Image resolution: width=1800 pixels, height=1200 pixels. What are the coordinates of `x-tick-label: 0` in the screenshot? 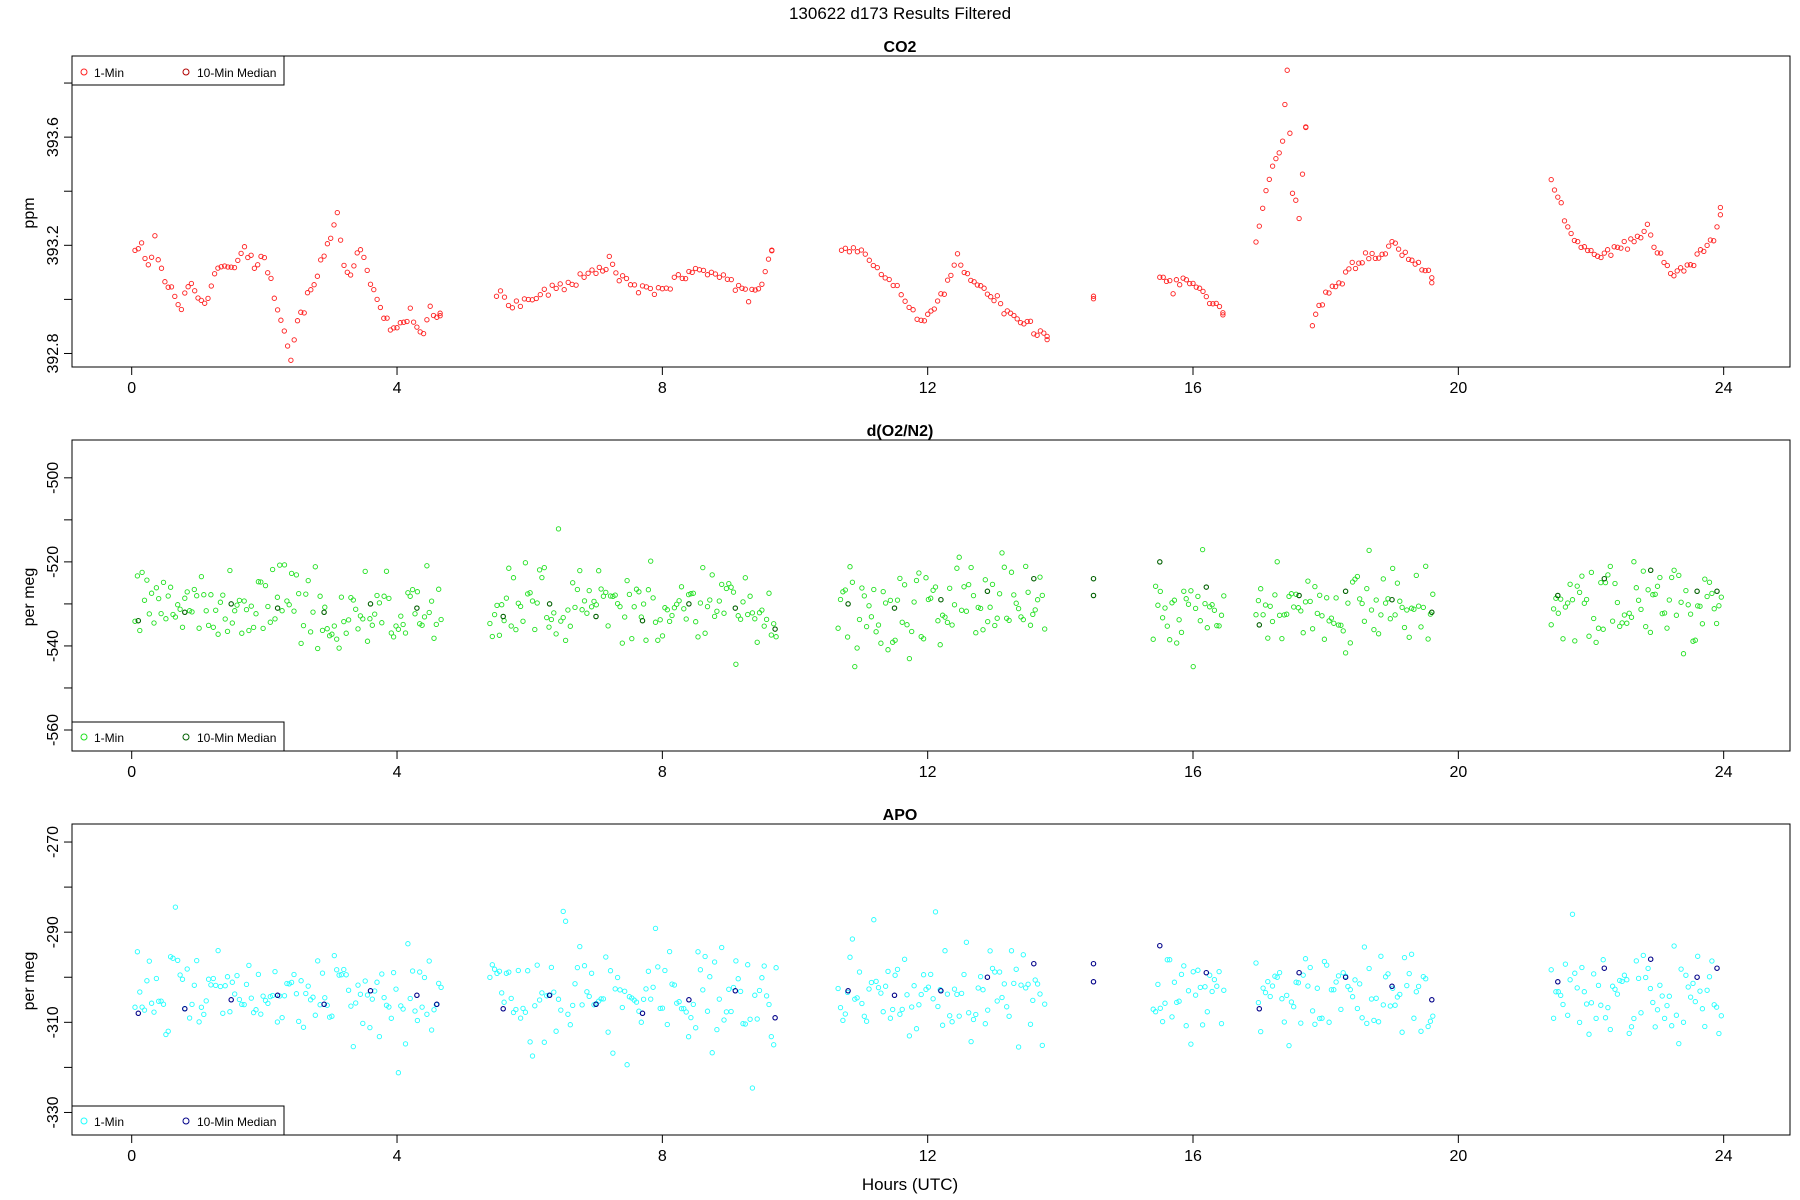 It's located at (131, 1156).